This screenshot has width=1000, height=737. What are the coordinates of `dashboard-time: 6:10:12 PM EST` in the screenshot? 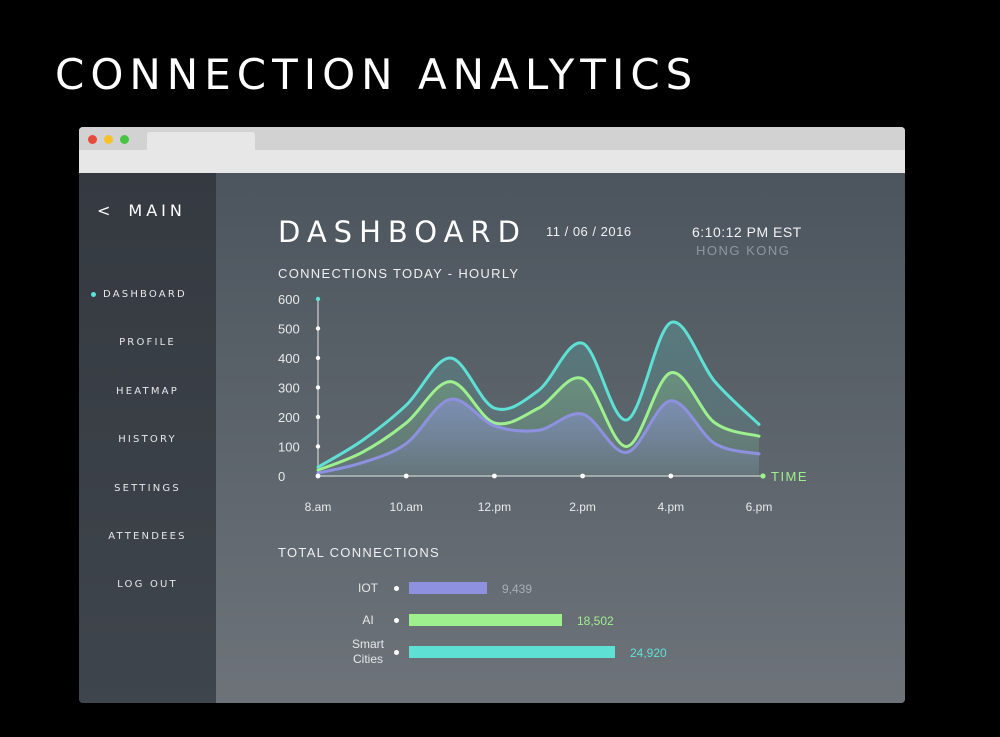 It's located at (747, 232).